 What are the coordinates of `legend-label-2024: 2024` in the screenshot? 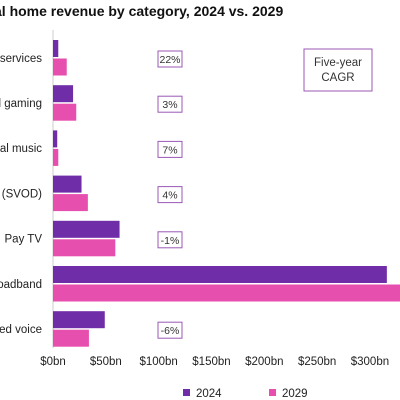 It's located at (209, 394).